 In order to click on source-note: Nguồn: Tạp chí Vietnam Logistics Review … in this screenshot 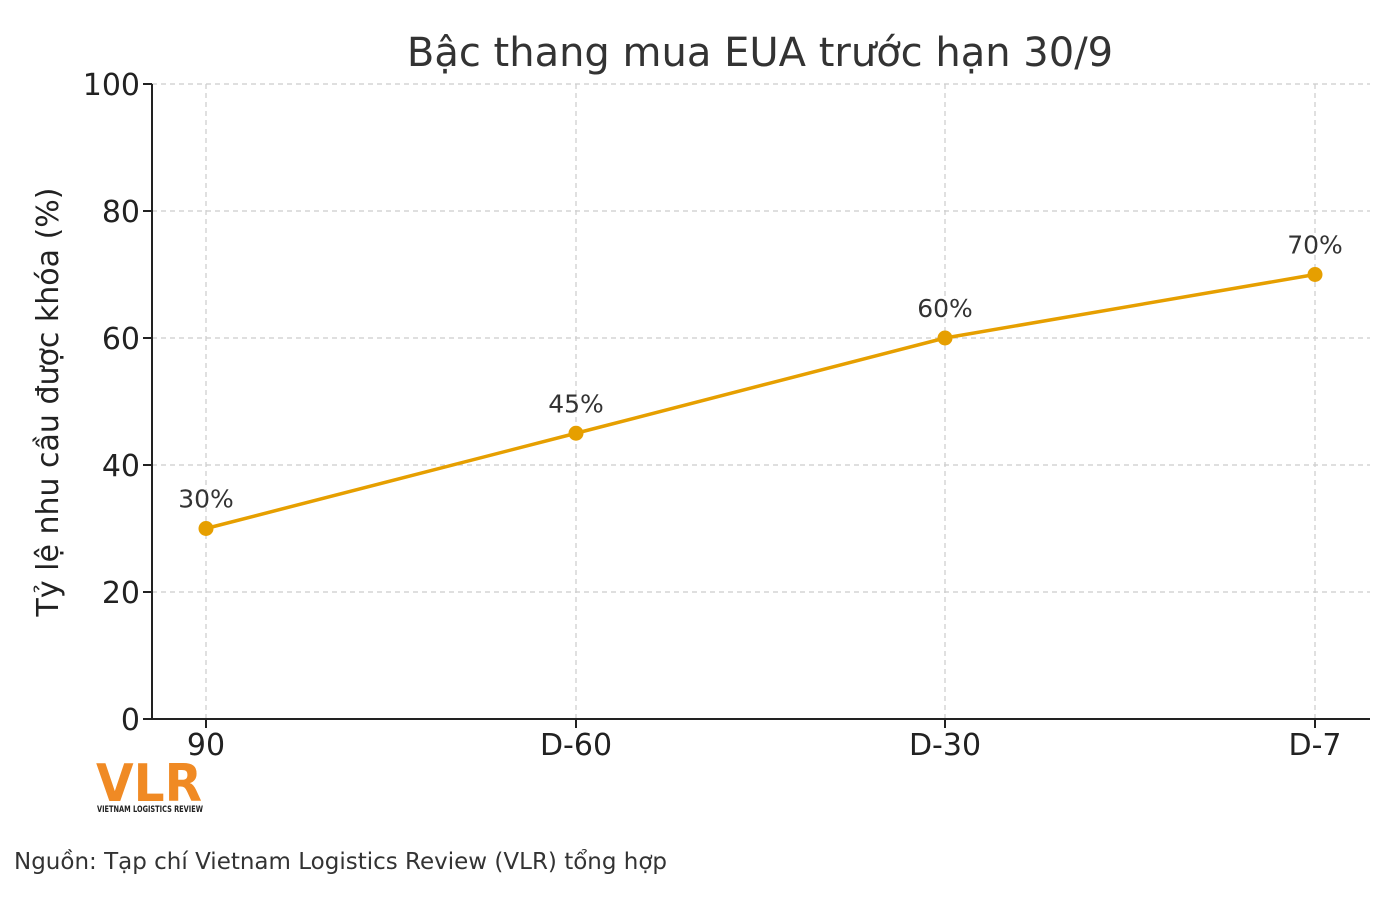, I will do `click(341, 862)`.